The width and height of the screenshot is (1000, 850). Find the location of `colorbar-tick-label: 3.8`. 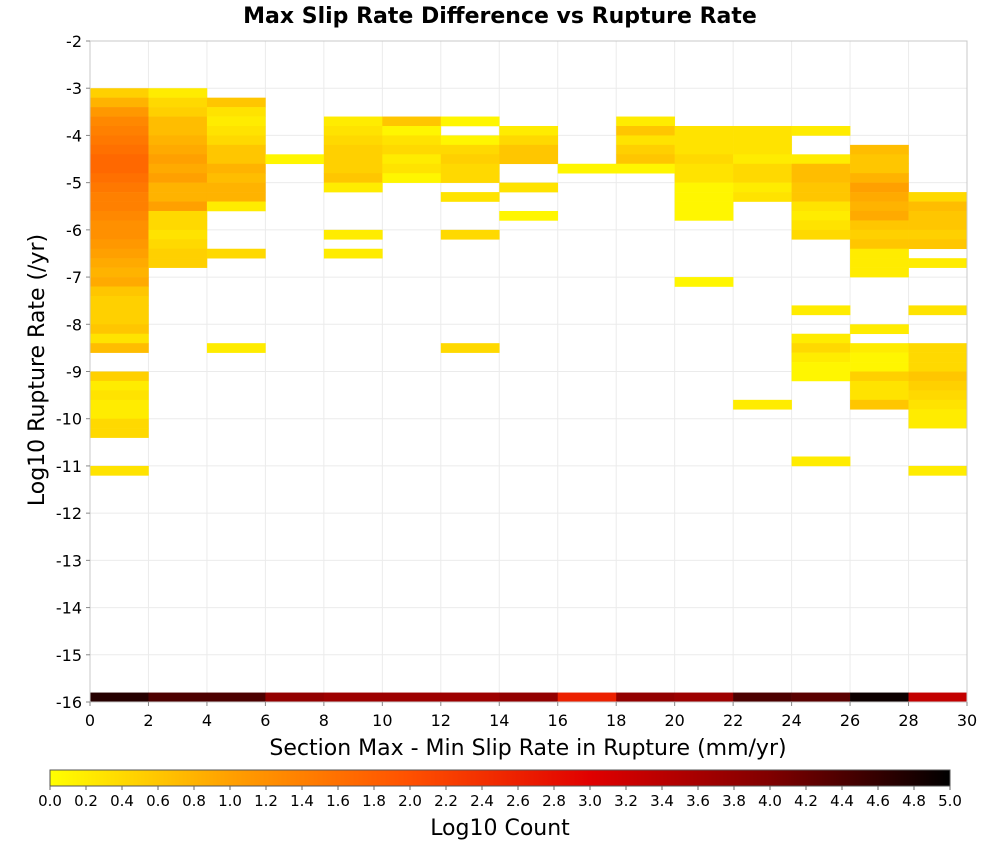

colorbar-tick-label: 3.8 is located at coordinates (734, 801).